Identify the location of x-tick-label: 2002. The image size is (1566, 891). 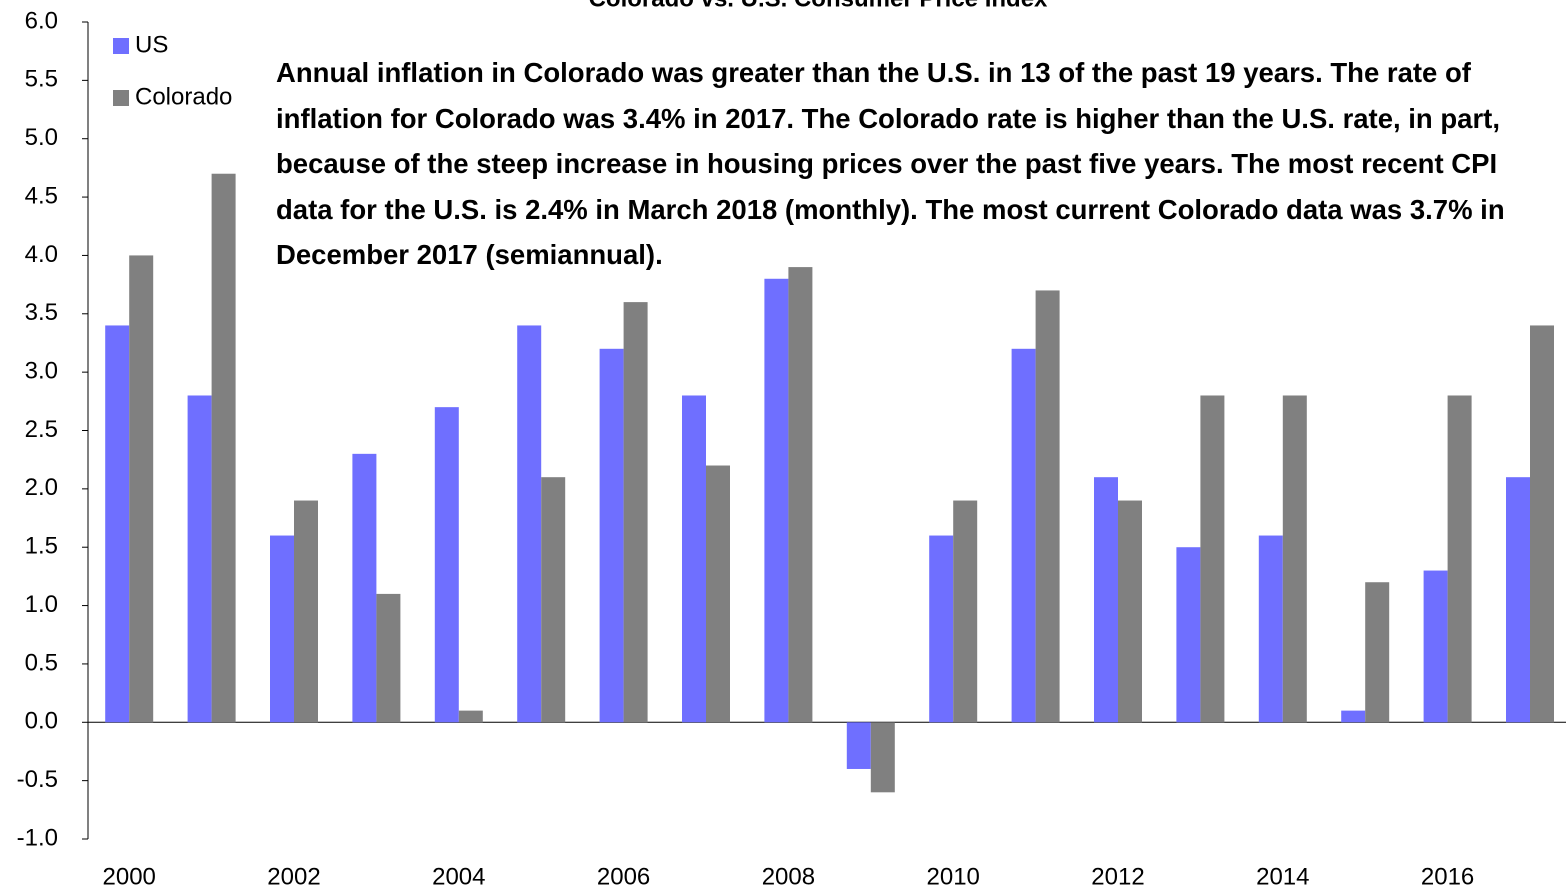
(293, 876).